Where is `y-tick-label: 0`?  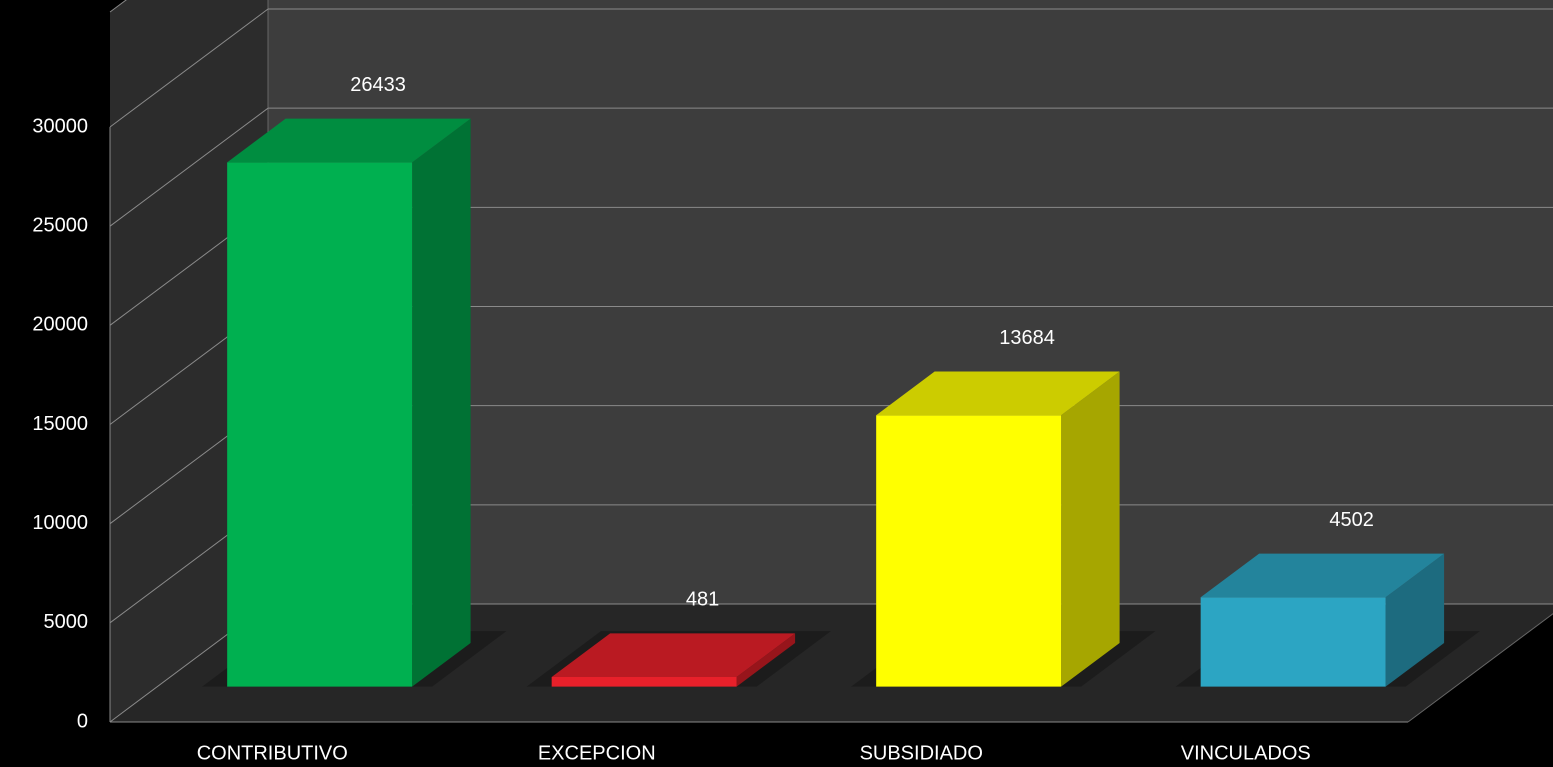 y-tick-label: 0 is located at coordinates (82, 721).